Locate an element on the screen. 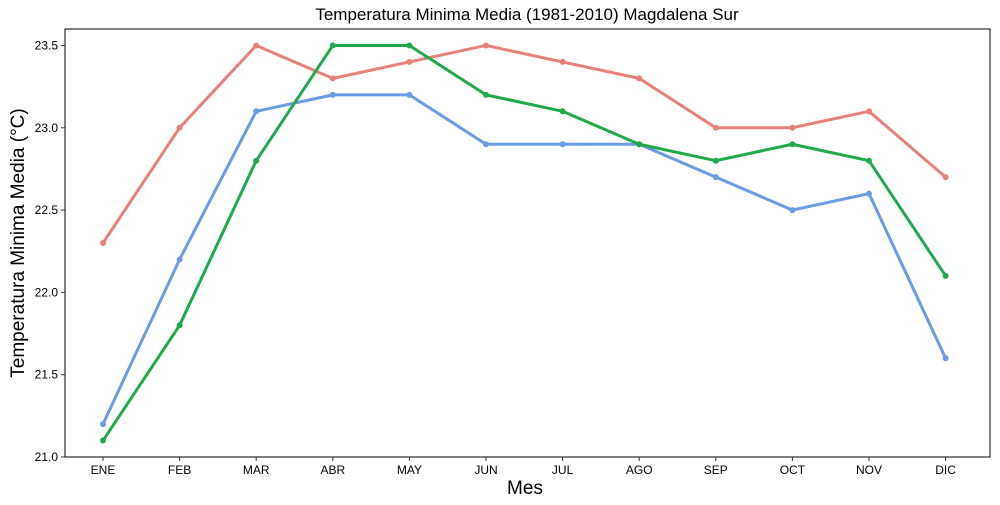 Image resolution: width=1000 pixels, height=505 pixels. y-tick-label: 23.5 is located at coordinates (47, 45).